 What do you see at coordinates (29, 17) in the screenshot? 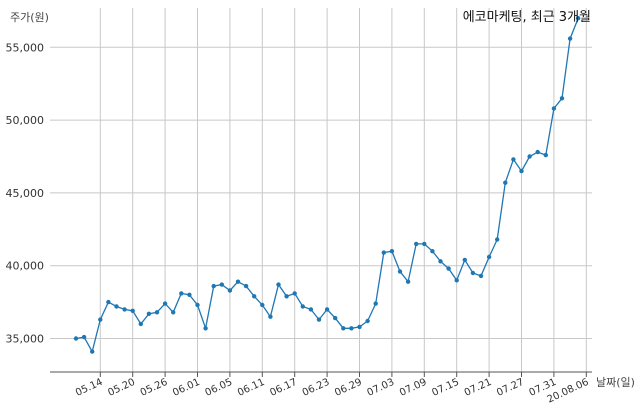
I see `y-axis-label: 주가(원)` at bounding box center [29, 17].